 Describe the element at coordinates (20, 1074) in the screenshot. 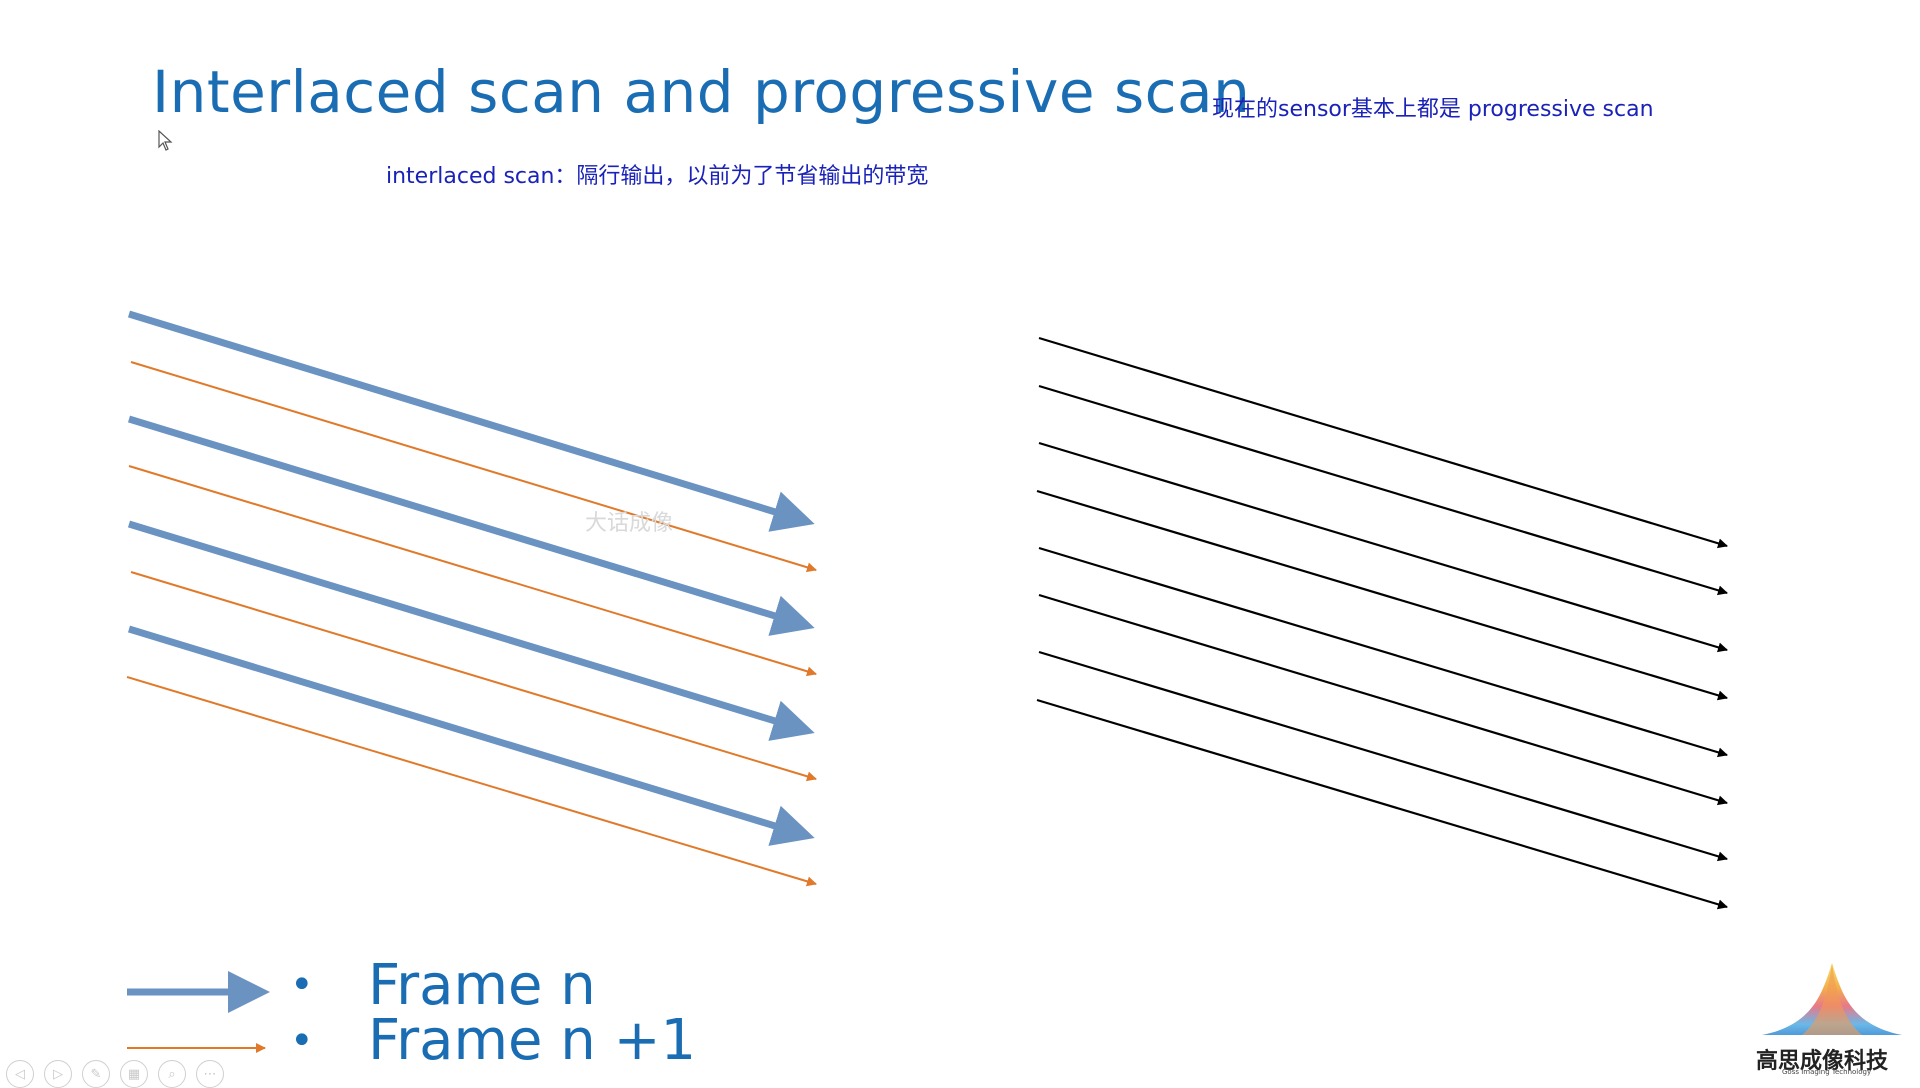

I see `prev-icon: ◁` at that location.